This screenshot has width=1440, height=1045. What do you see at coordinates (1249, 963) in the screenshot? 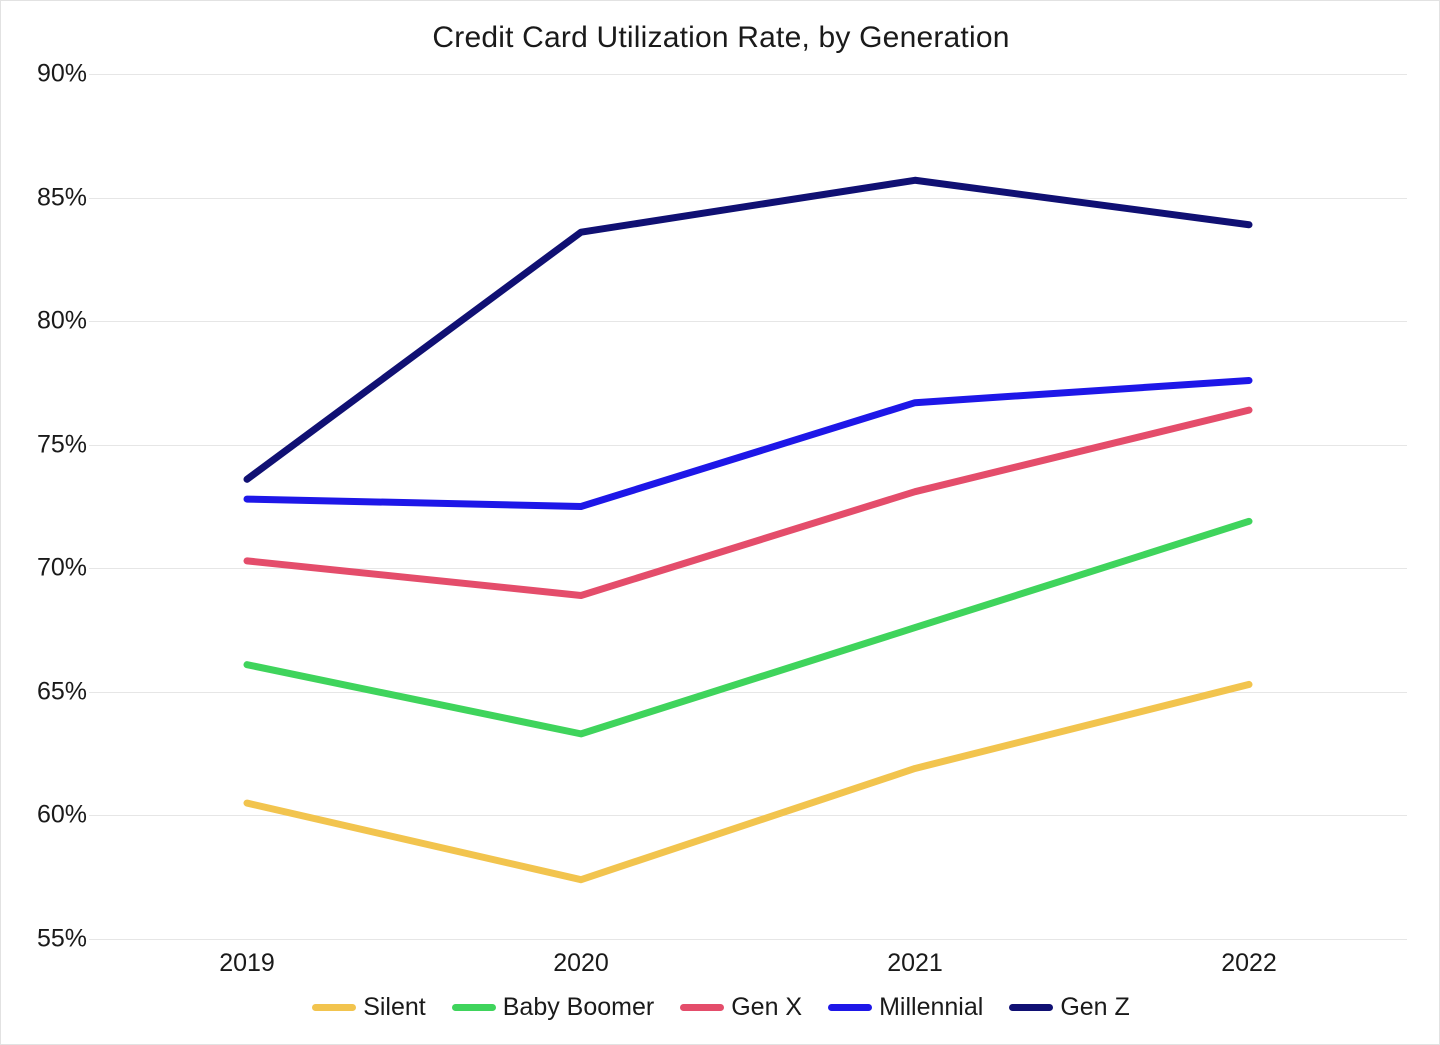
I see `x-axis-tick-label: 2022` at bounding box center [1249, 963].